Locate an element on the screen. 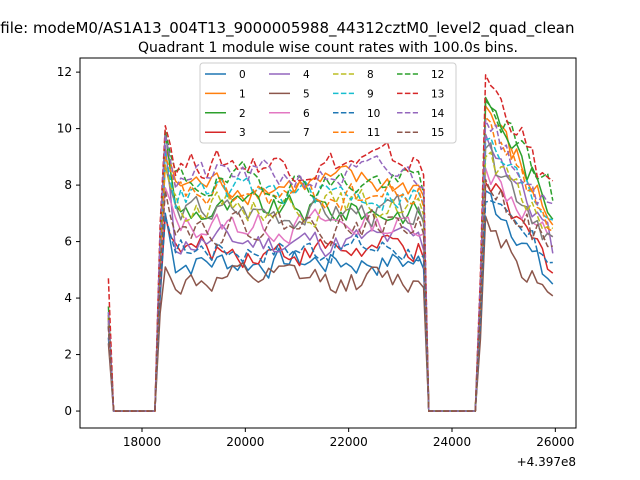 Image resolution: width=640 pixels, height=480 pixels. legend-label-0: 0 is located at coordinates (242, 75).